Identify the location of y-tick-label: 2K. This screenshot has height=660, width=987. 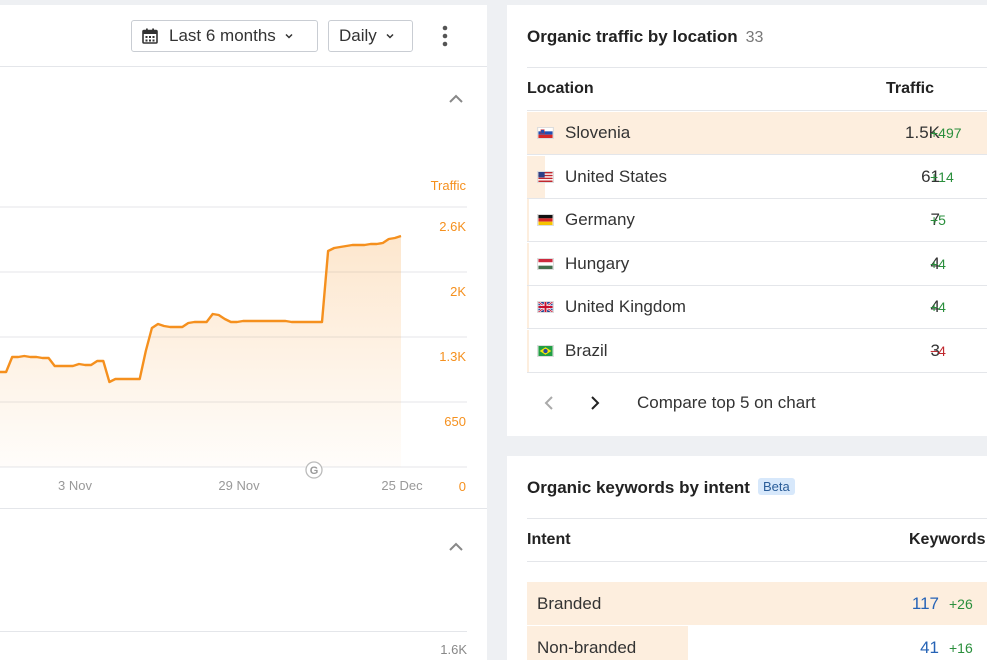
(458, 291).